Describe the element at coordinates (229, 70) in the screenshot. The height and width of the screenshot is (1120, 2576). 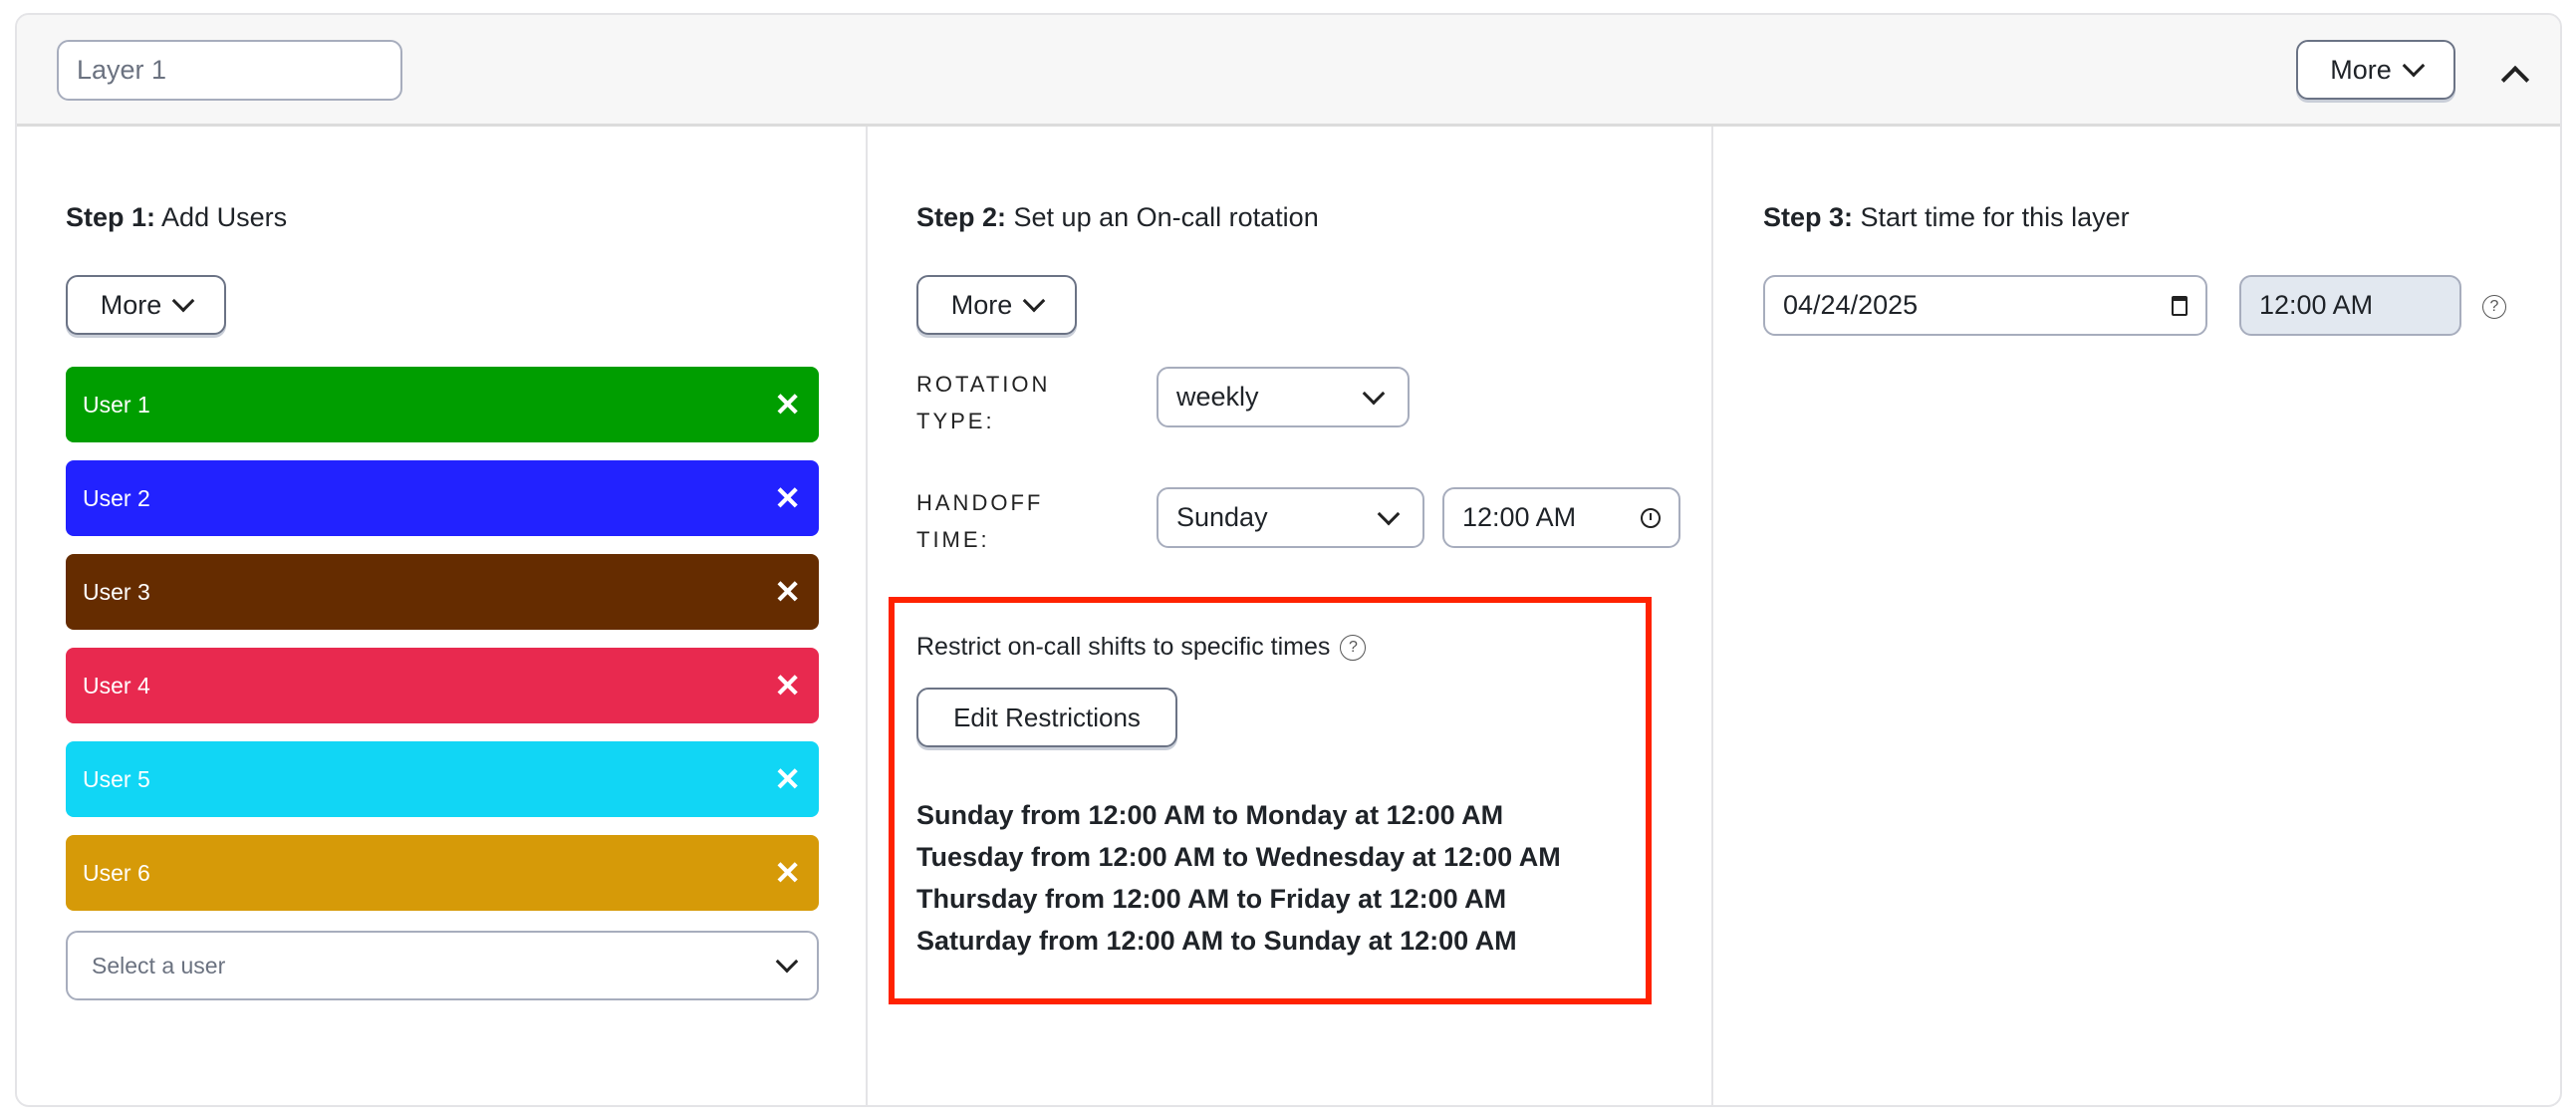
I see `layer-name-input: Layer 1` at that location.